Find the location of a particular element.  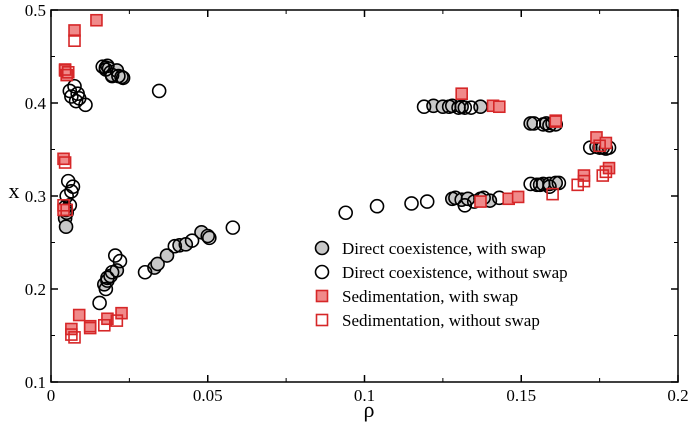

y-tick-label: 0.5 is located at coordinates (35, 10).